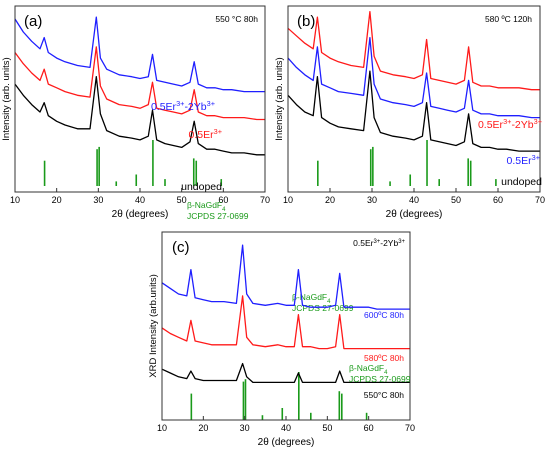 The width and height of the screenshot is (550, 450). I want to click on series-label: 600ºC 80h, so click(384, 315).